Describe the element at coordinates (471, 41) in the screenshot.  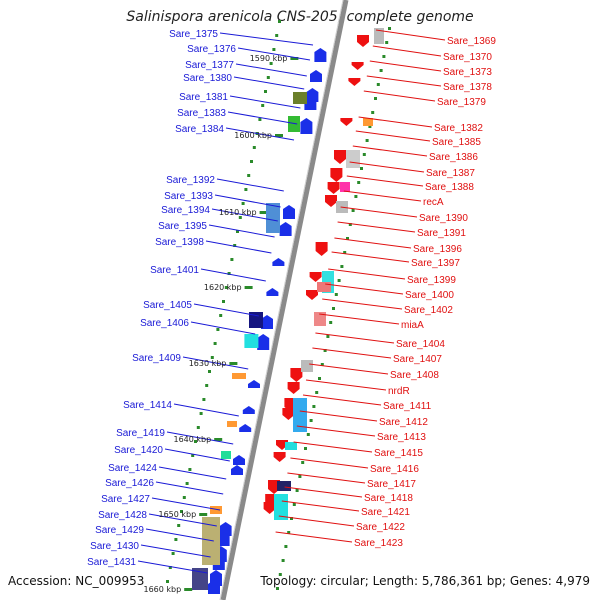
I see `right-gene-label: Sare_1369` at that location.